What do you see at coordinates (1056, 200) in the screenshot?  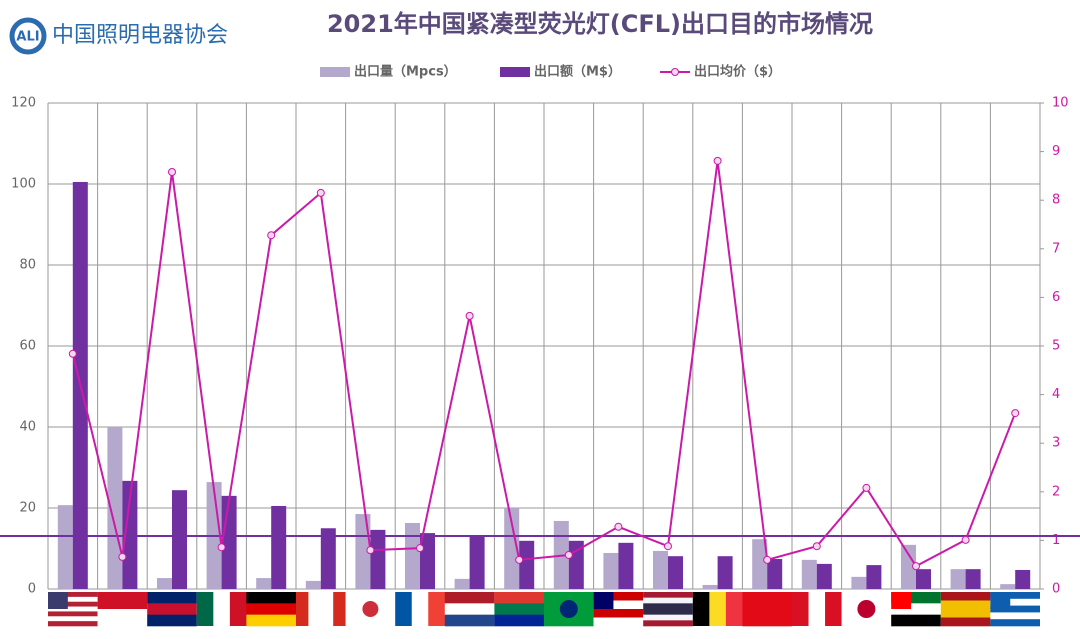 I see `y2-tick-label: 8` at bounding box center [1056, 200].